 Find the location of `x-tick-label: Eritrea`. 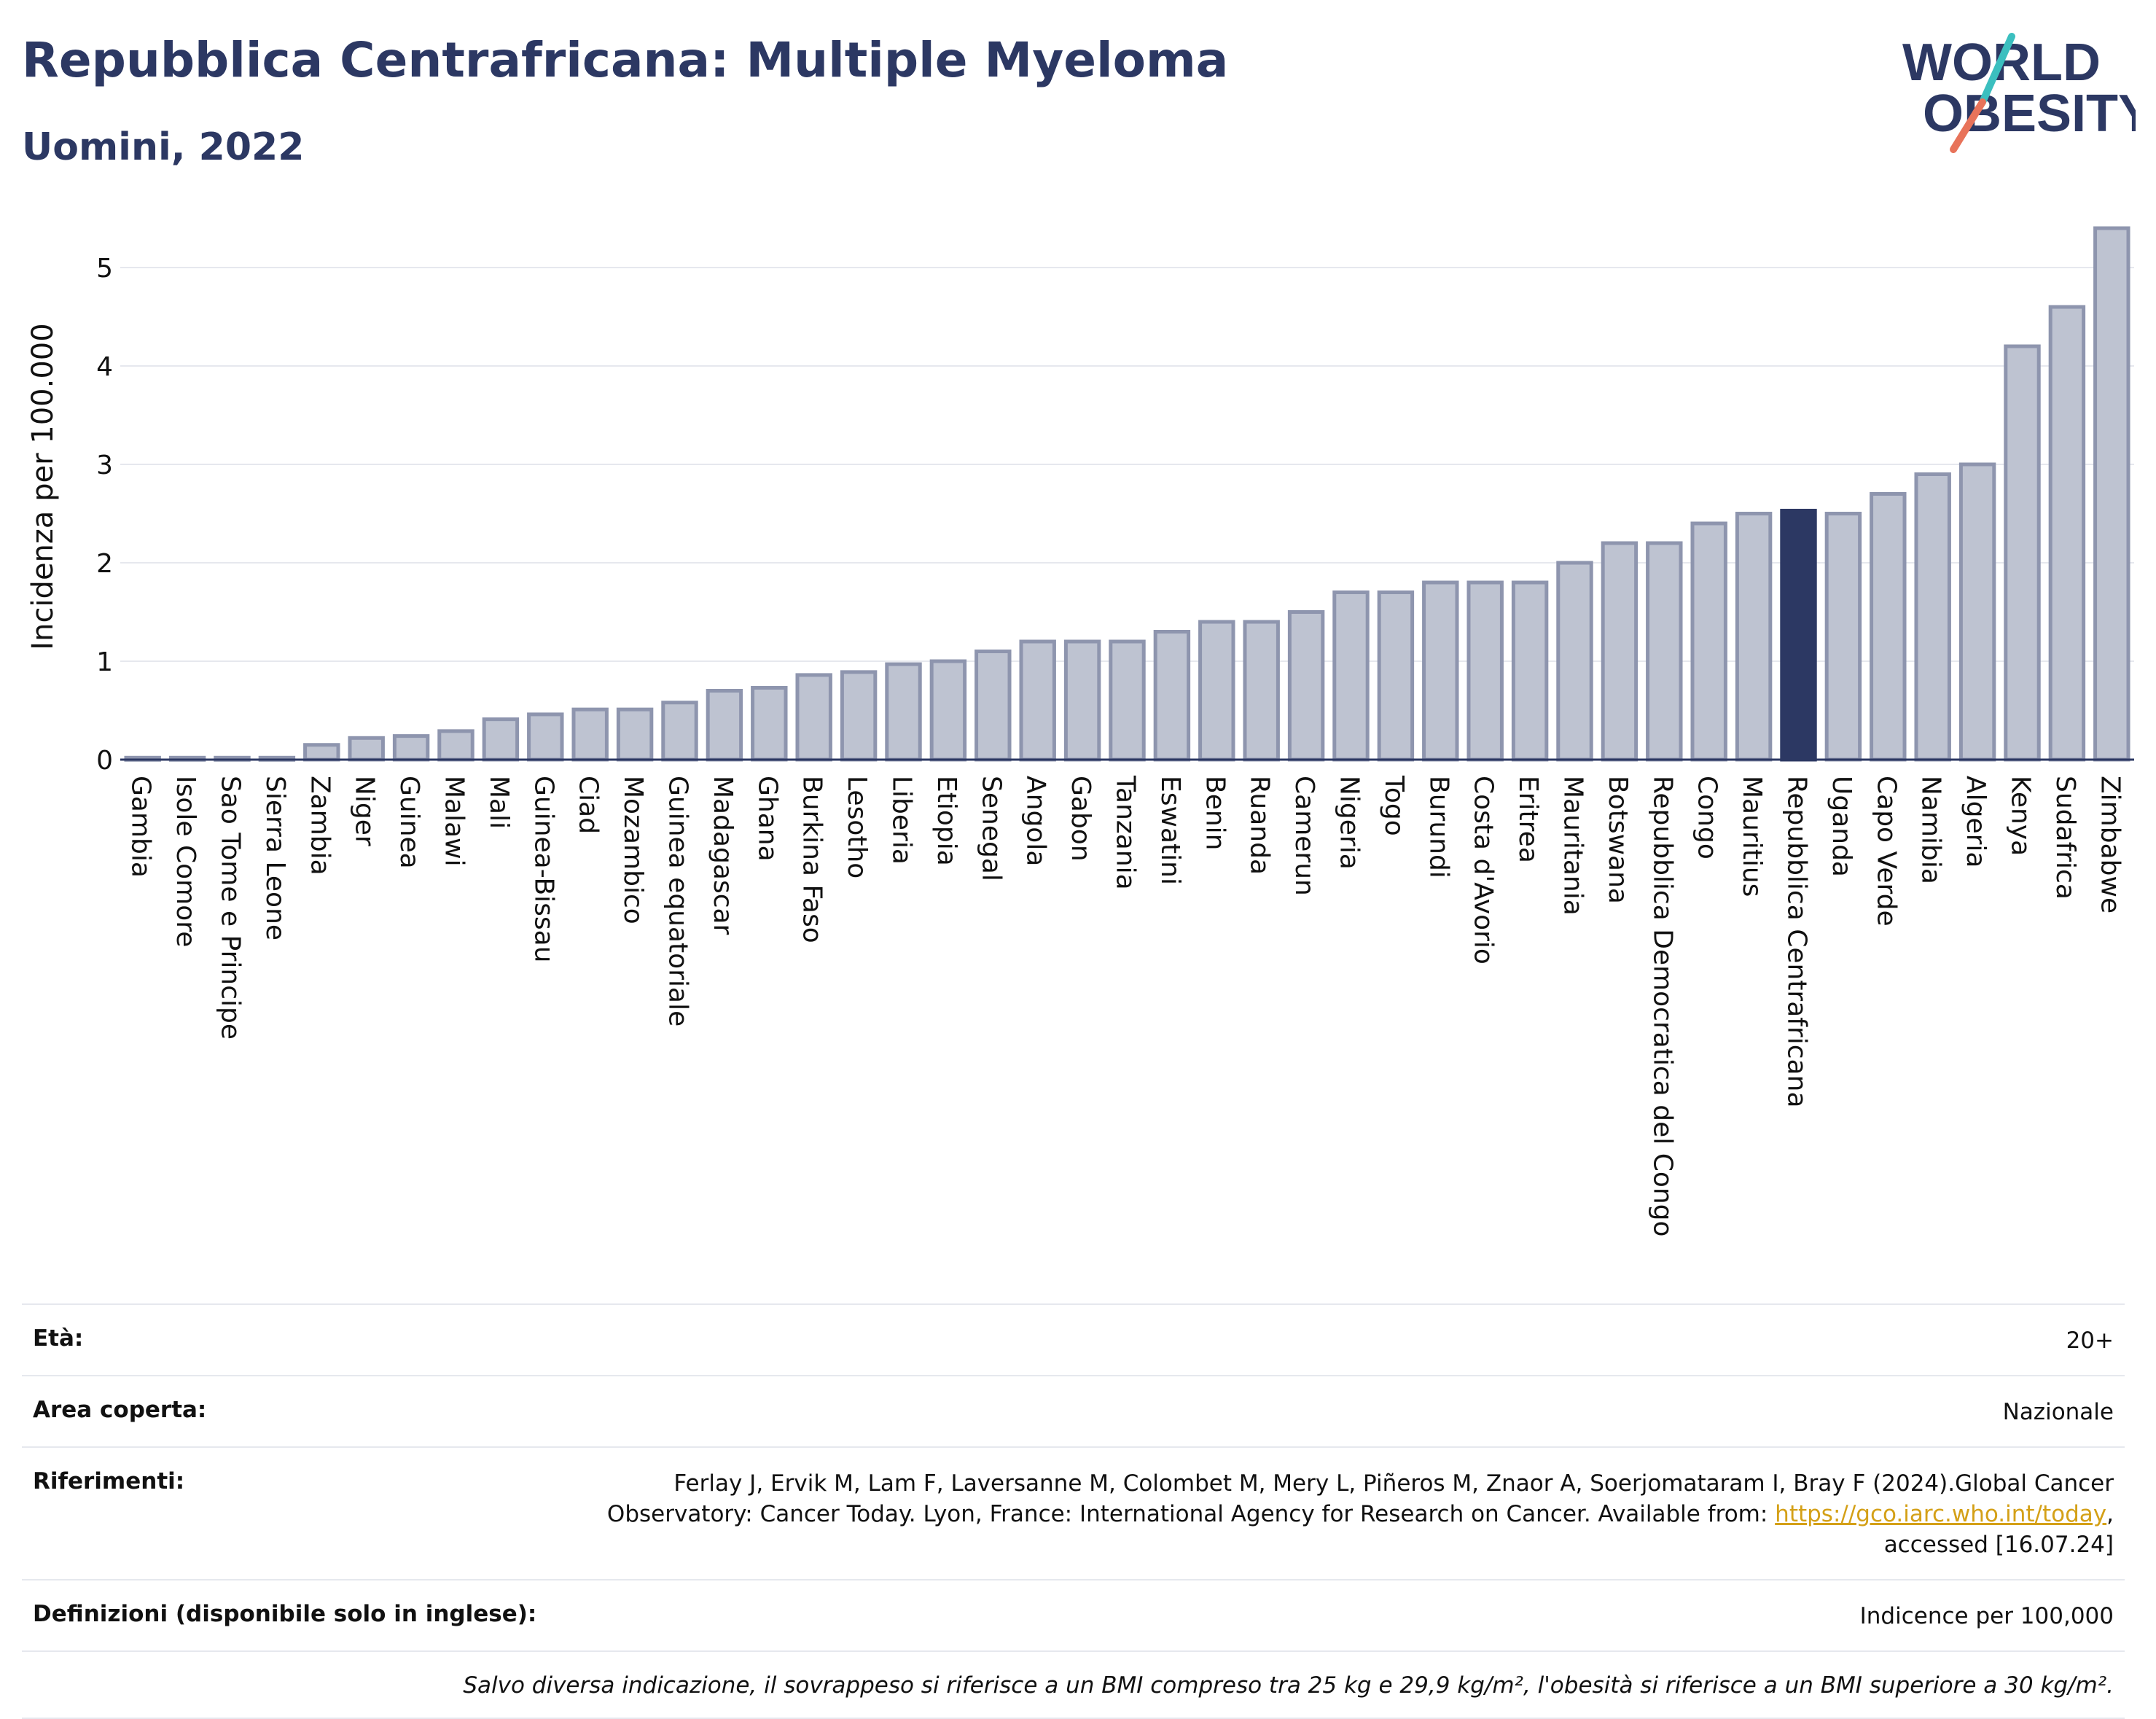

x-tick-label: Eritrea is located at coordinates (1528, 820).